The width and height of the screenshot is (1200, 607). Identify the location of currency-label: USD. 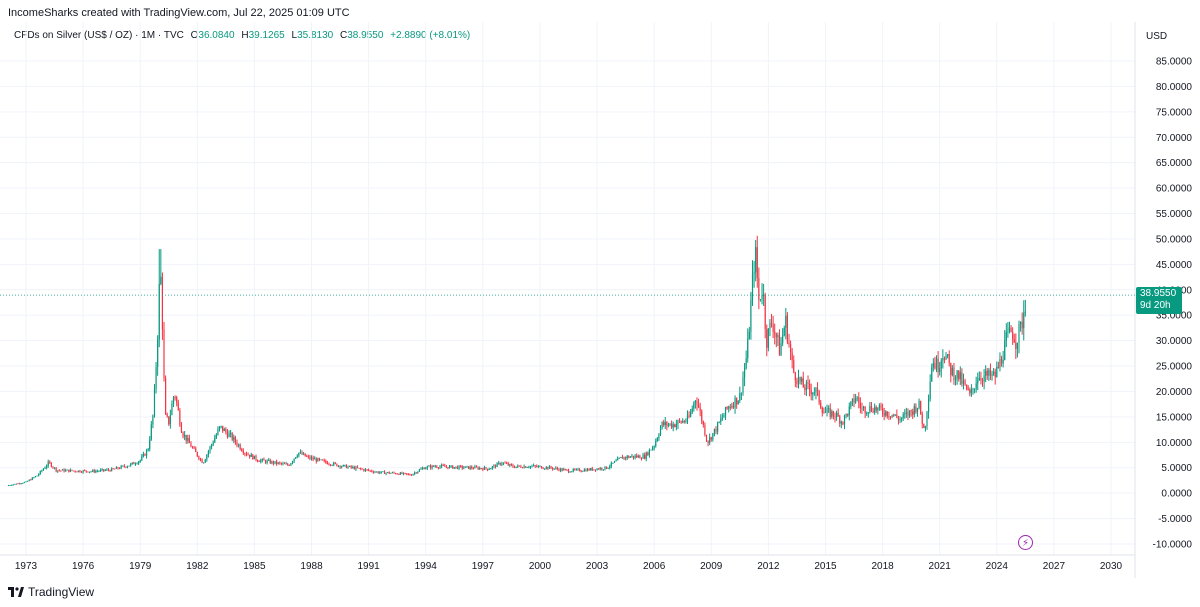
(1157, 36).